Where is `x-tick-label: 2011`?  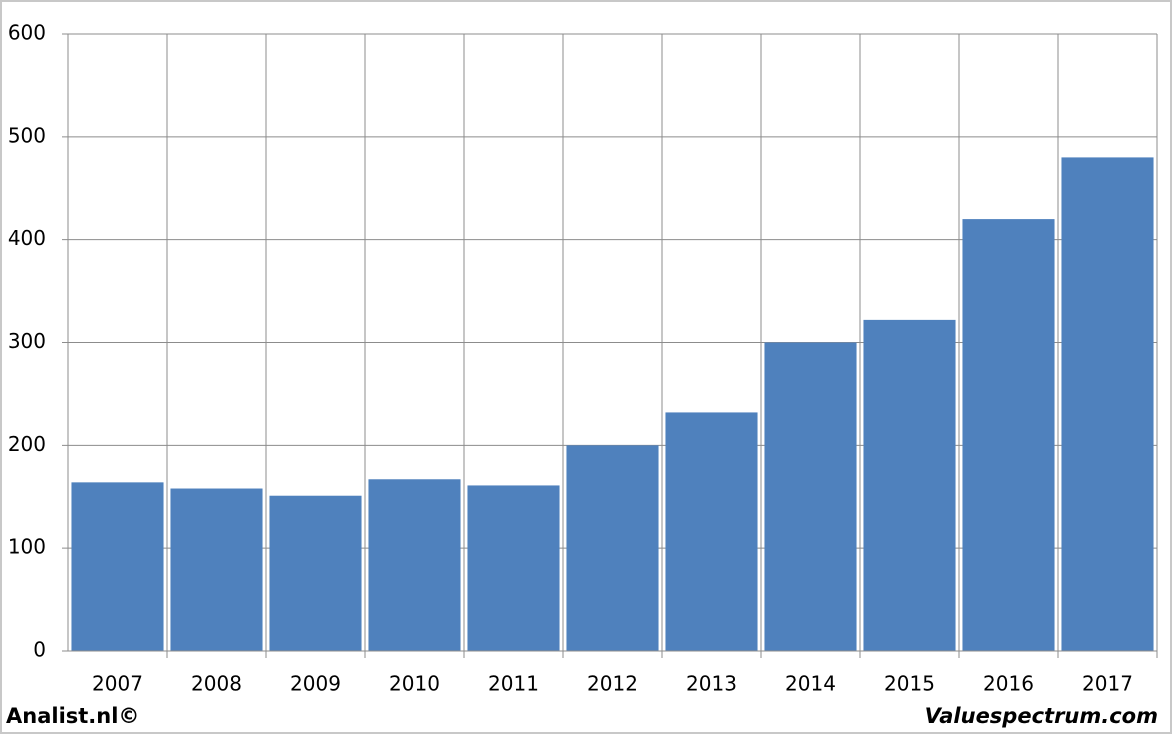
x-tick-label: 2011 is located at coordinates (513, 684).